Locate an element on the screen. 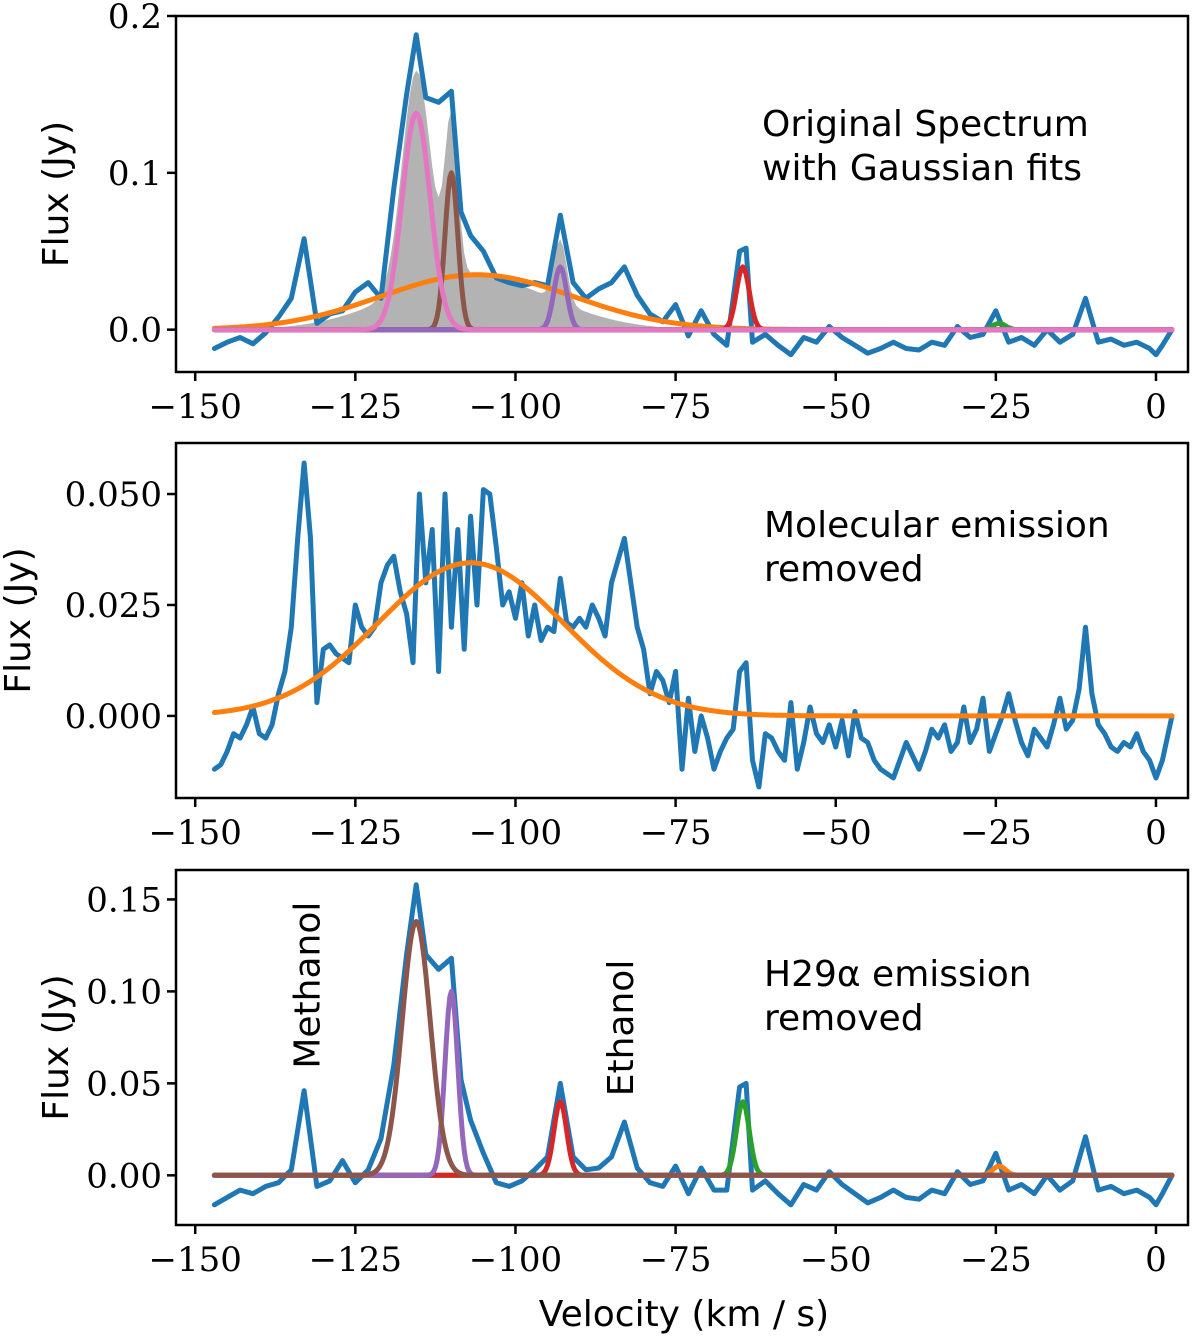  panel-annotation: with Gaussian fits is located at coordinates (922, 168).